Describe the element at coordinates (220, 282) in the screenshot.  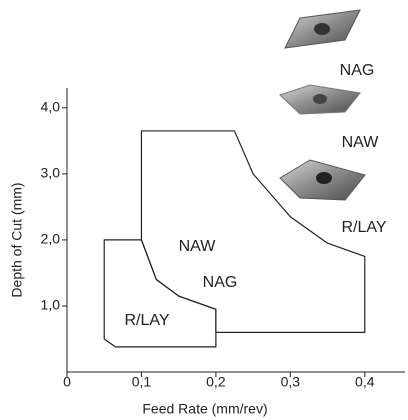
I see `region-label: NAG` at that location.